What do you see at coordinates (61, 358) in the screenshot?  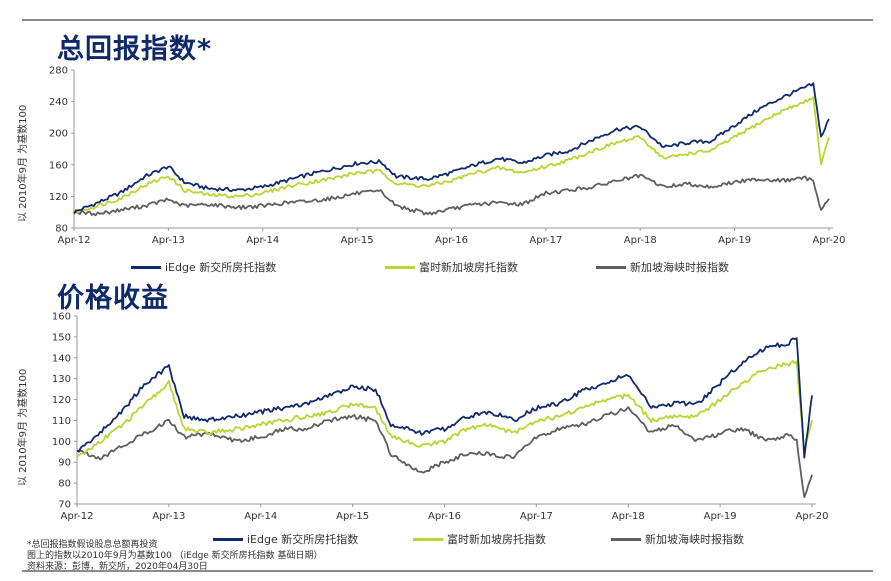 I see `y-tick-label: 140` at bounding box center [61, 358].